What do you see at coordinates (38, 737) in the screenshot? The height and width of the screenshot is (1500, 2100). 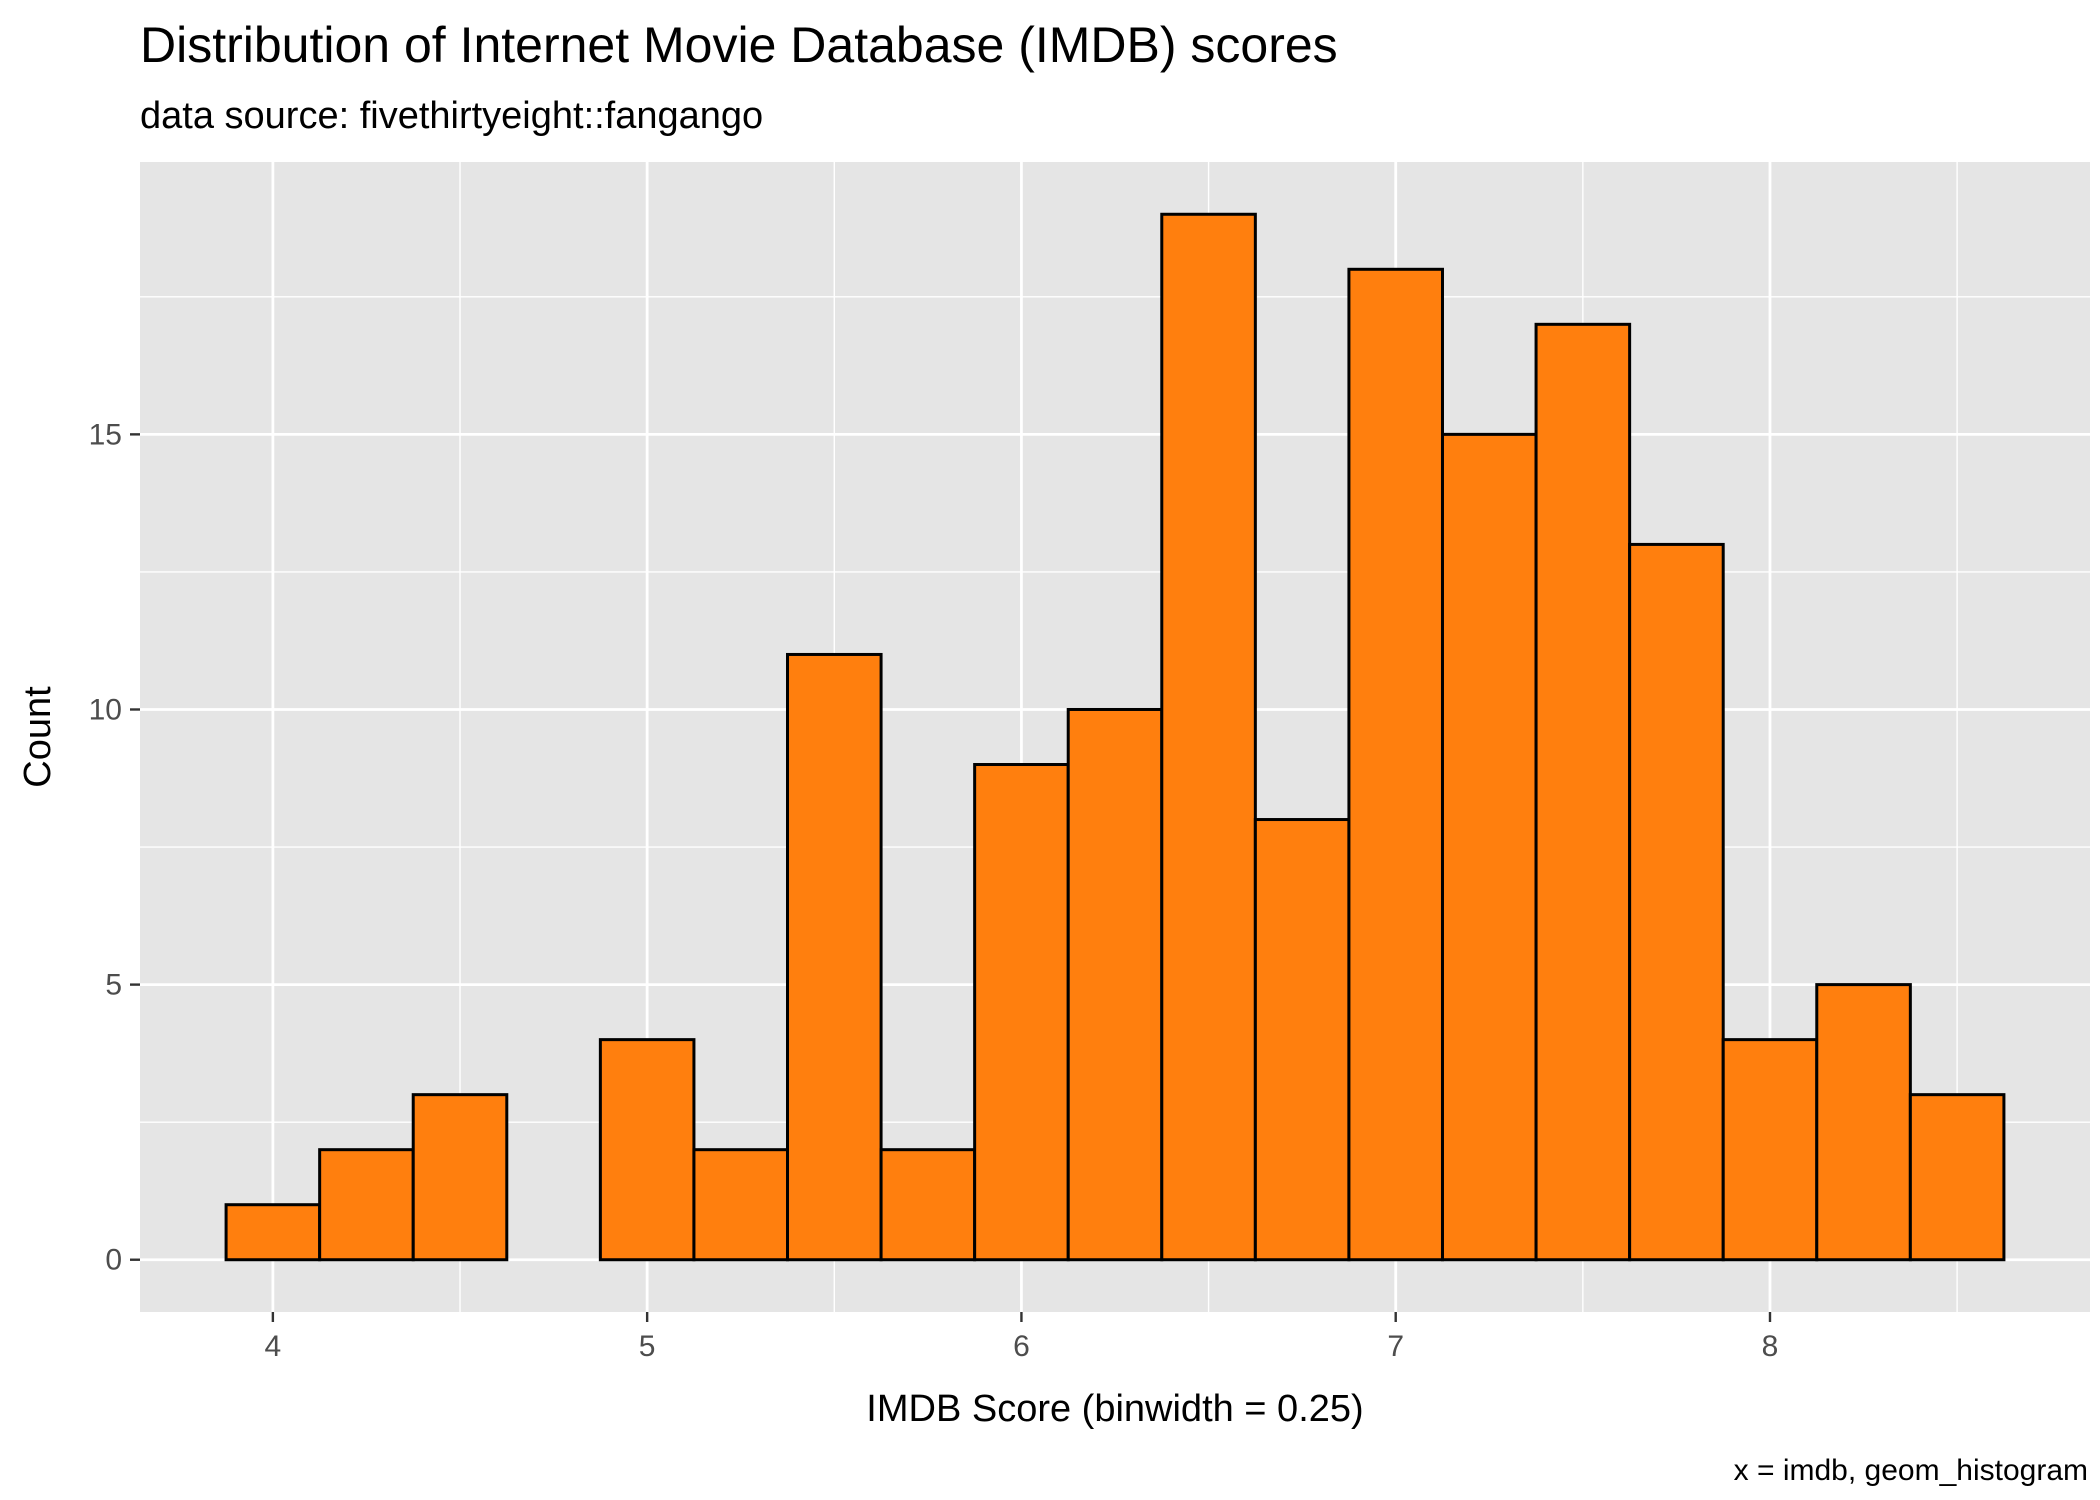 I see `y-axis-title: Count` at bounding box center [38, 737].